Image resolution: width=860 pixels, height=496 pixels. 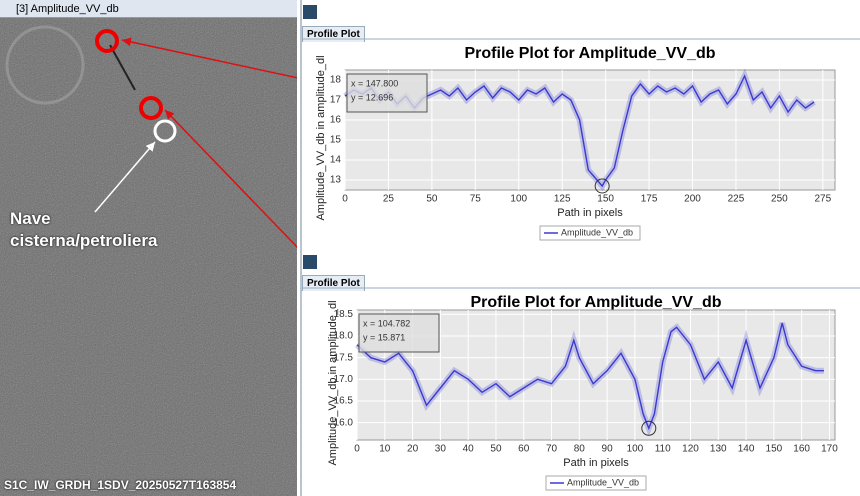 I want to click on x-tick-label: 110, so click(x=663, y=449).